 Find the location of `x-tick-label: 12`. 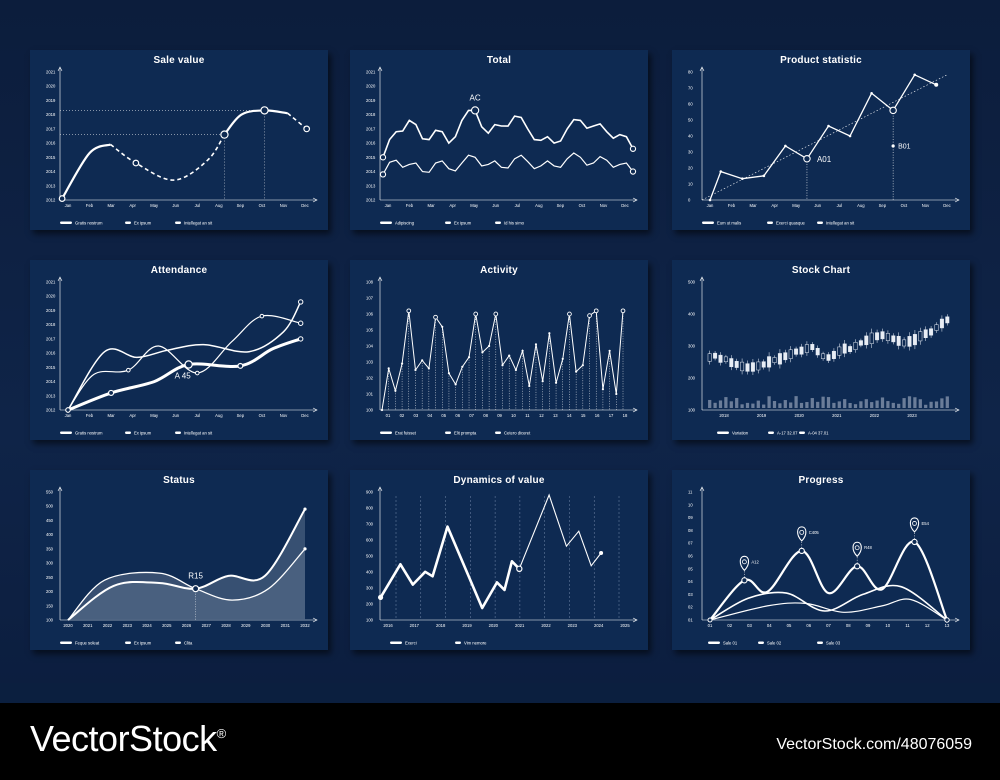

x-tick-label: 12 is located at coordinates (541, 415).